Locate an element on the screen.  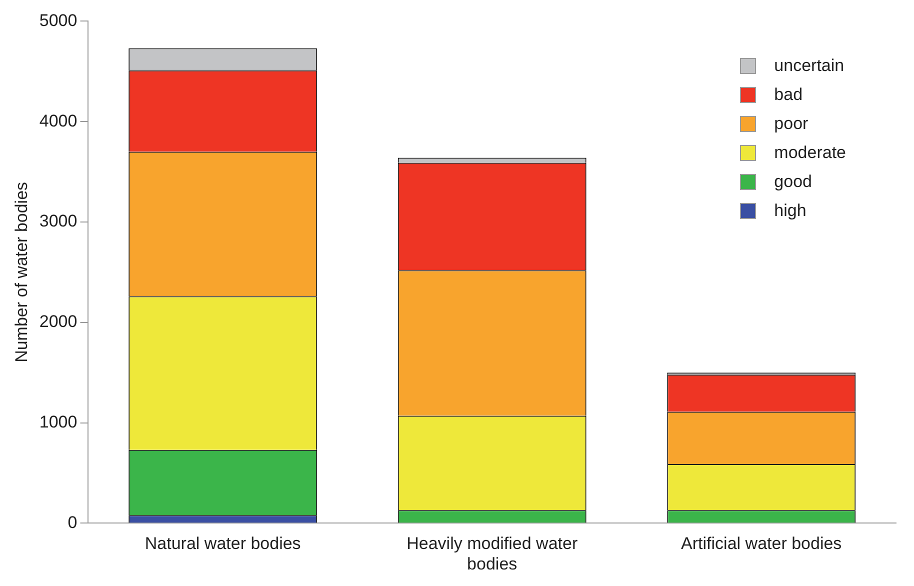
y-tick-label: 5000 is located at coordinates (58, 20).